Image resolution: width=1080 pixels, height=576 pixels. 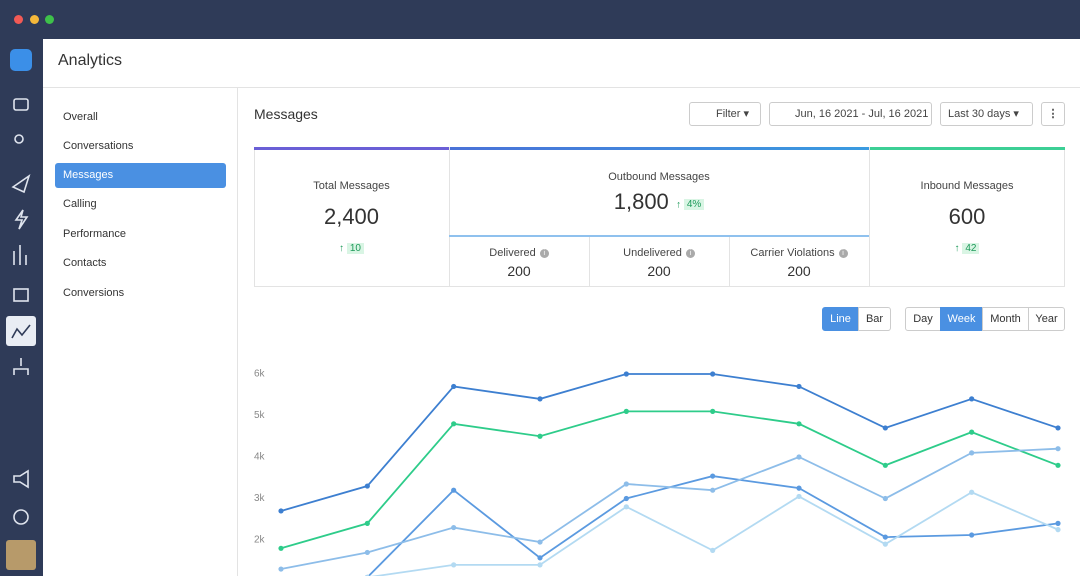 I want to click on rail-icons, so click(x=21, y=309).